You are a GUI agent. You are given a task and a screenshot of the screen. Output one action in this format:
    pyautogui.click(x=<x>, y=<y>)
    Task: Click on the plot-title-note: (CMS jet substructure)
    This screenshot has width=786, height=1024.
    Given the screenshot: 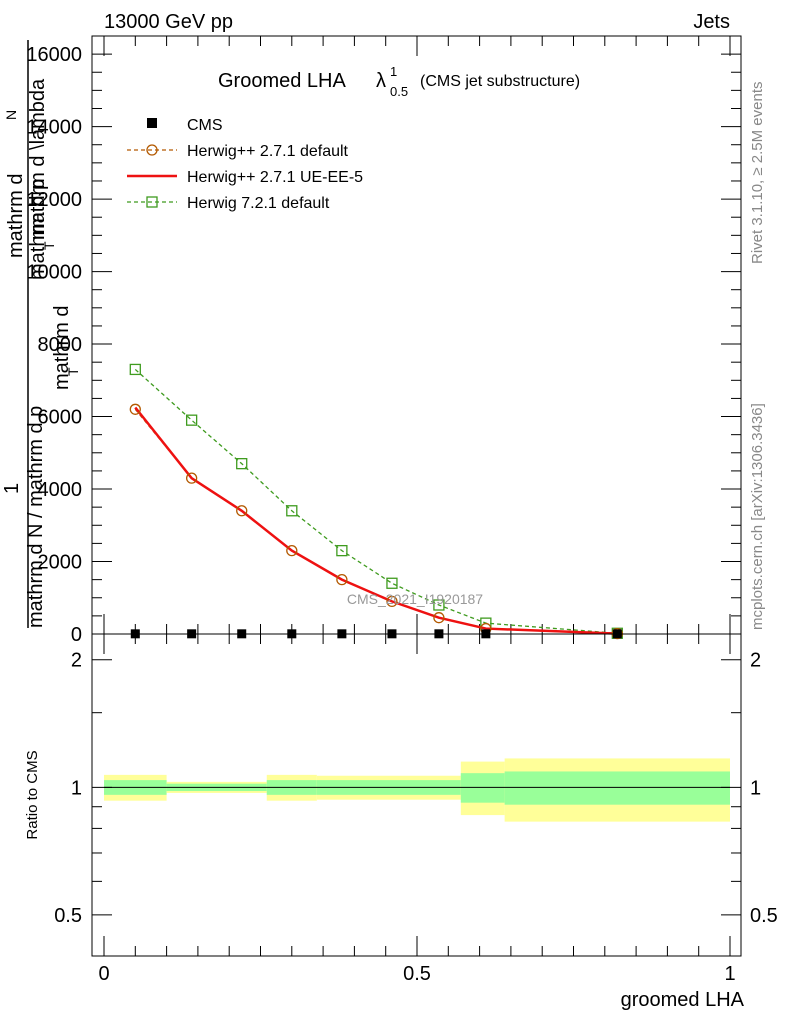 What is the action you would take?
    pyautogui.click(x=500, y=81)
    